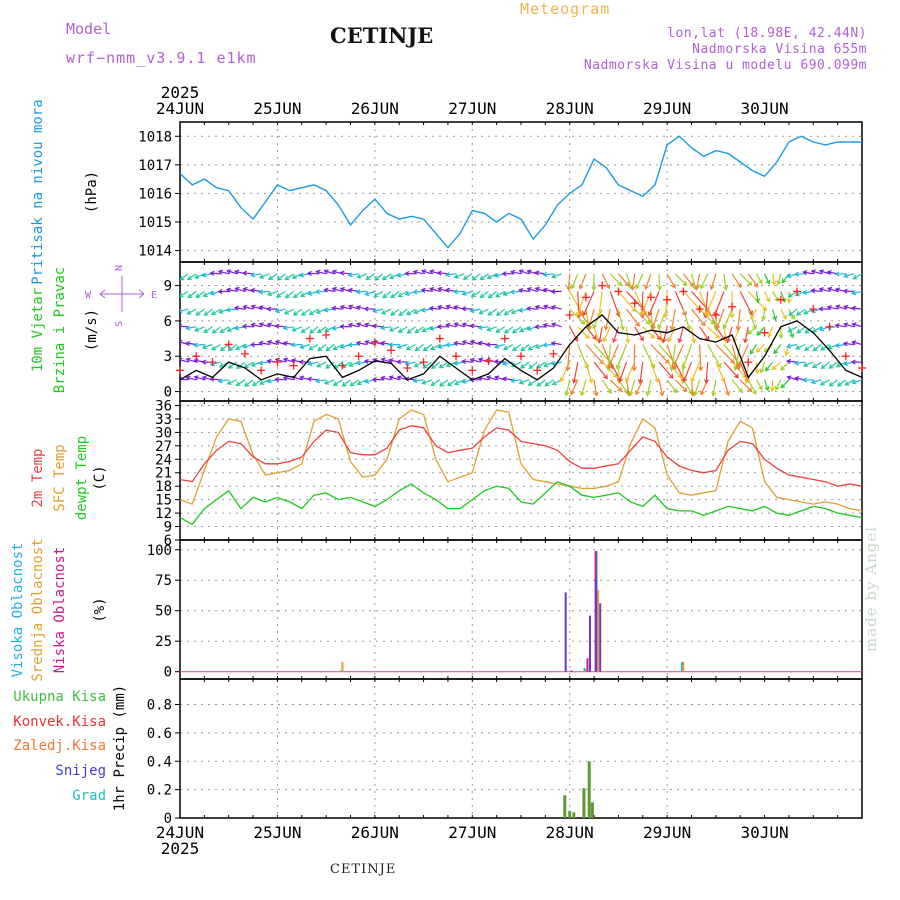 This screenshot has width=900, height=900. What do you see at coordinates (505, 610) in the screenshot?
I see `panel-cloud: 0 25 50 75 100` at bounding box center [505, 610].